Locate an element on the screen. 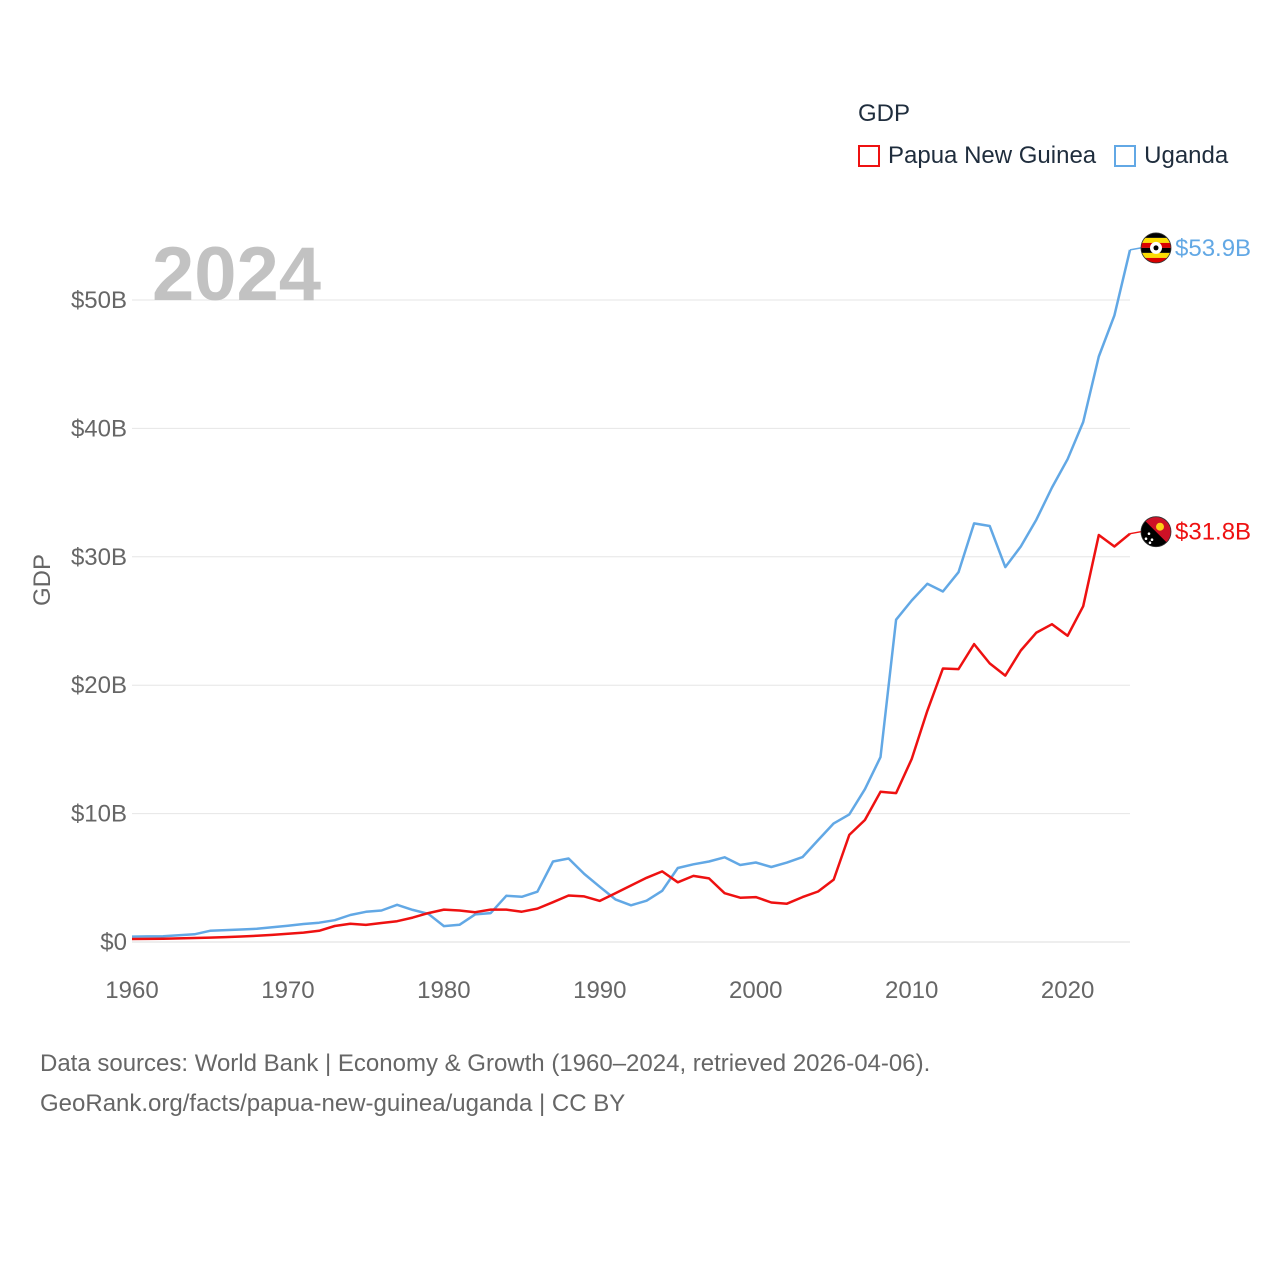  y-axis-label: GDP is located at coordinates (42, 580).